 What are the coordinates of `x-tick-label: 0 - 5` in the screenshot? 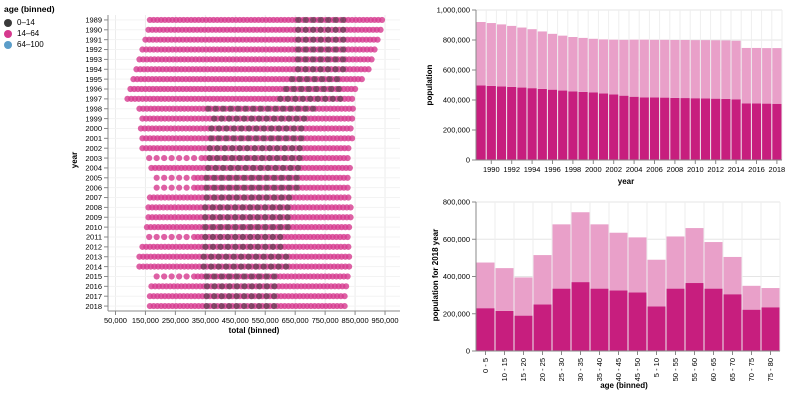 It's located at (485, 365).